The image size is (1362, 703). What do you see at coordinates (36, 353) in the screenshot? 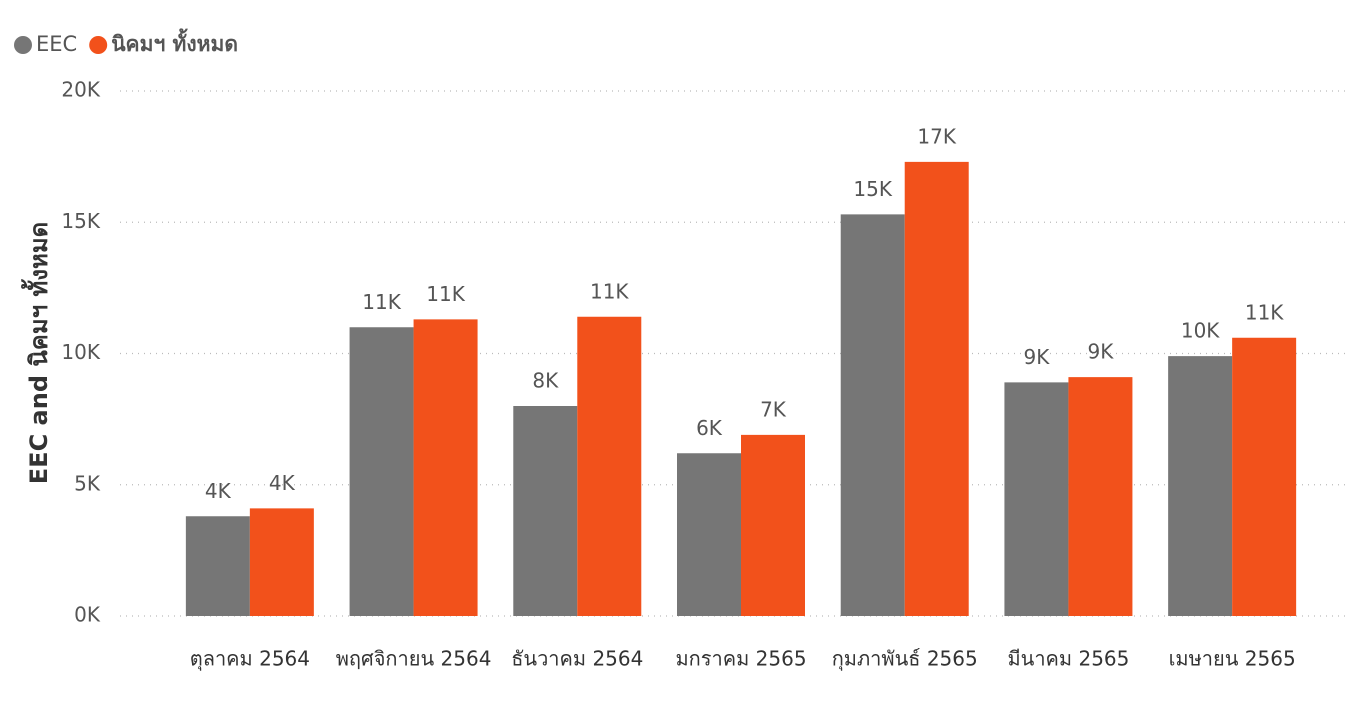
I see `y-axis-label: EEC and นิคมฯ ทั้งหมด` at bounding box center [36, 353].